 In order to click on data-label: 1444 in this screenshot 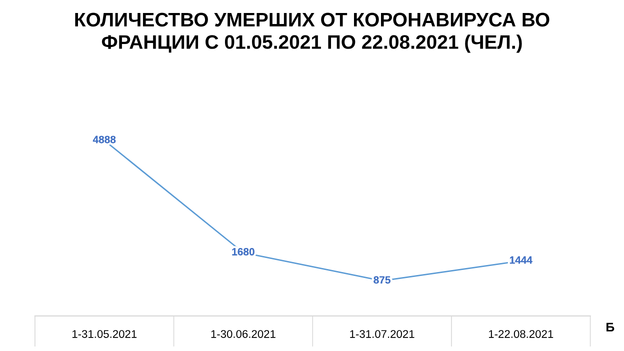, I will do `click(521, 260)`.